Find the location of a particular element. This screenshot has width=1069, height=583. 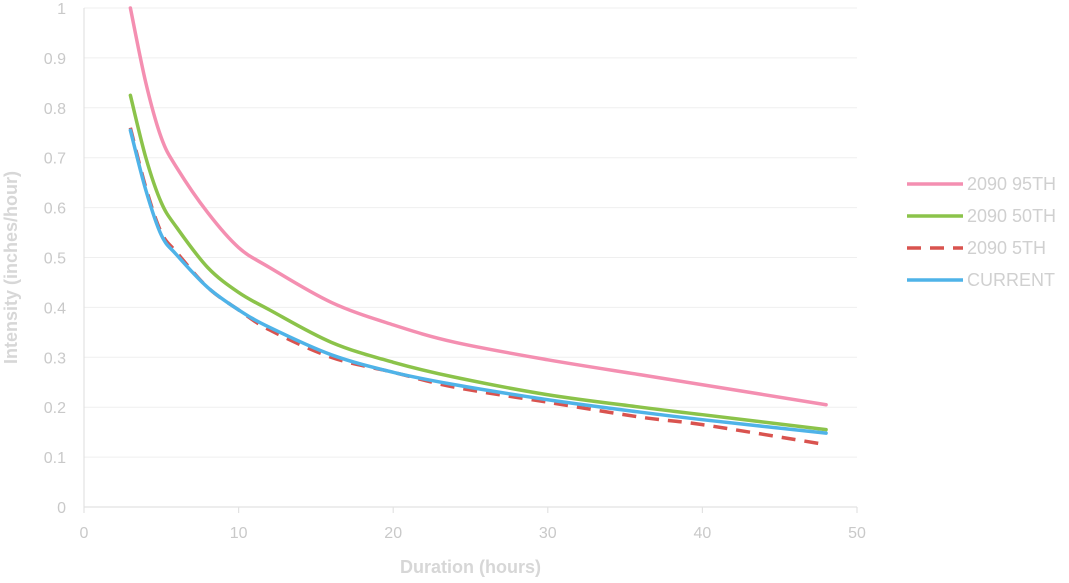

y-tick-label: 0.7 is located at coordinates (55, 159).